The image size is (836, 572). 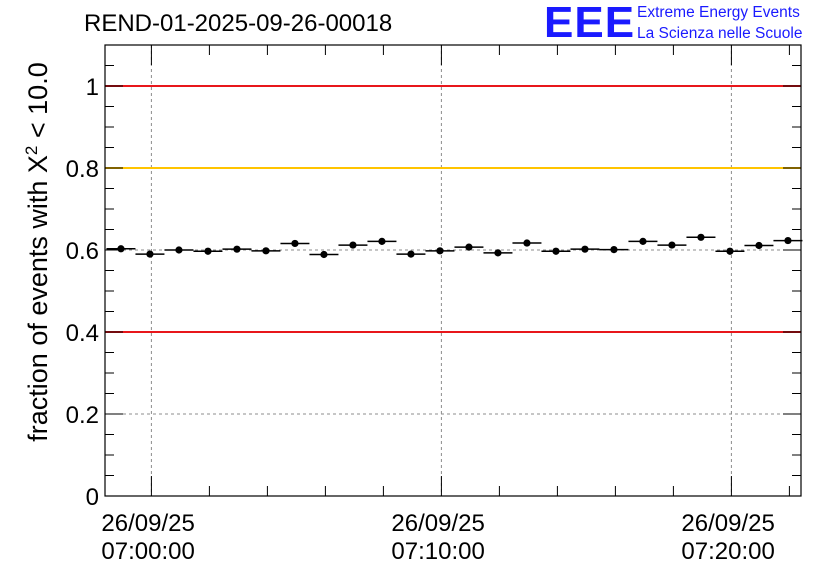 I want to click on x-tick-time: 07:10:00, so click(x=438, y=551).